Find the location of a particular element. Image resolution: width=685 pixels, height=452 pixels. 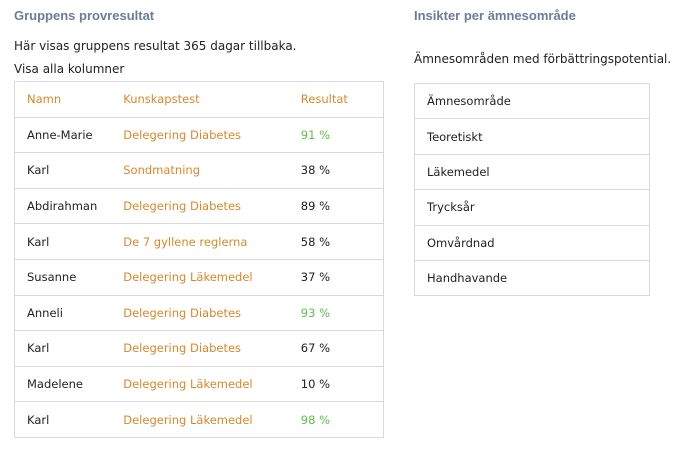

row-name: Anneli is located at coordinates (69, 313).